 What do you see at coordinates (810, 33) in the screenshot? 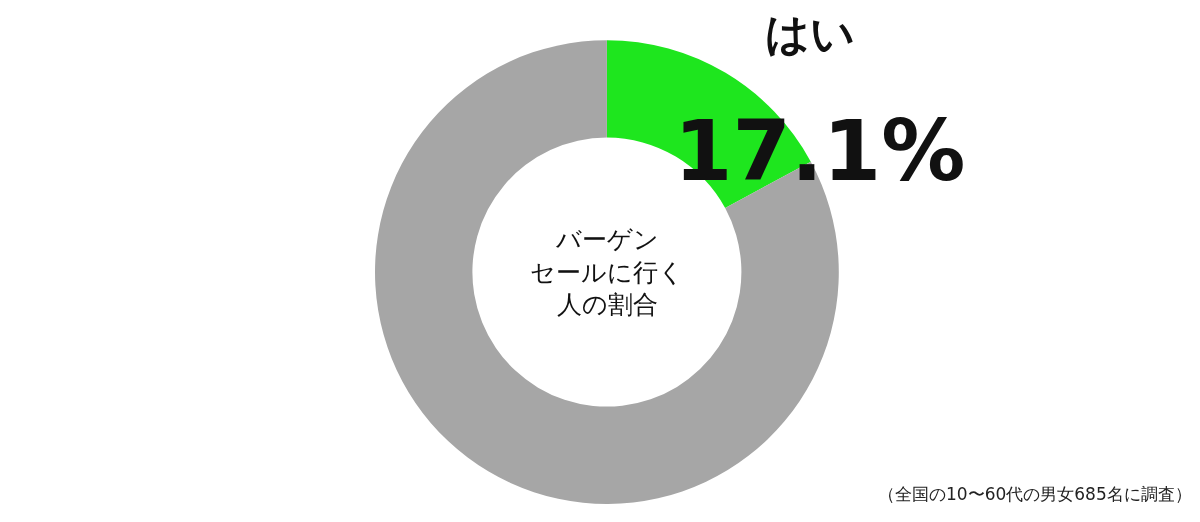
I see `slice-label: はい` at bounding box center [810, 33].